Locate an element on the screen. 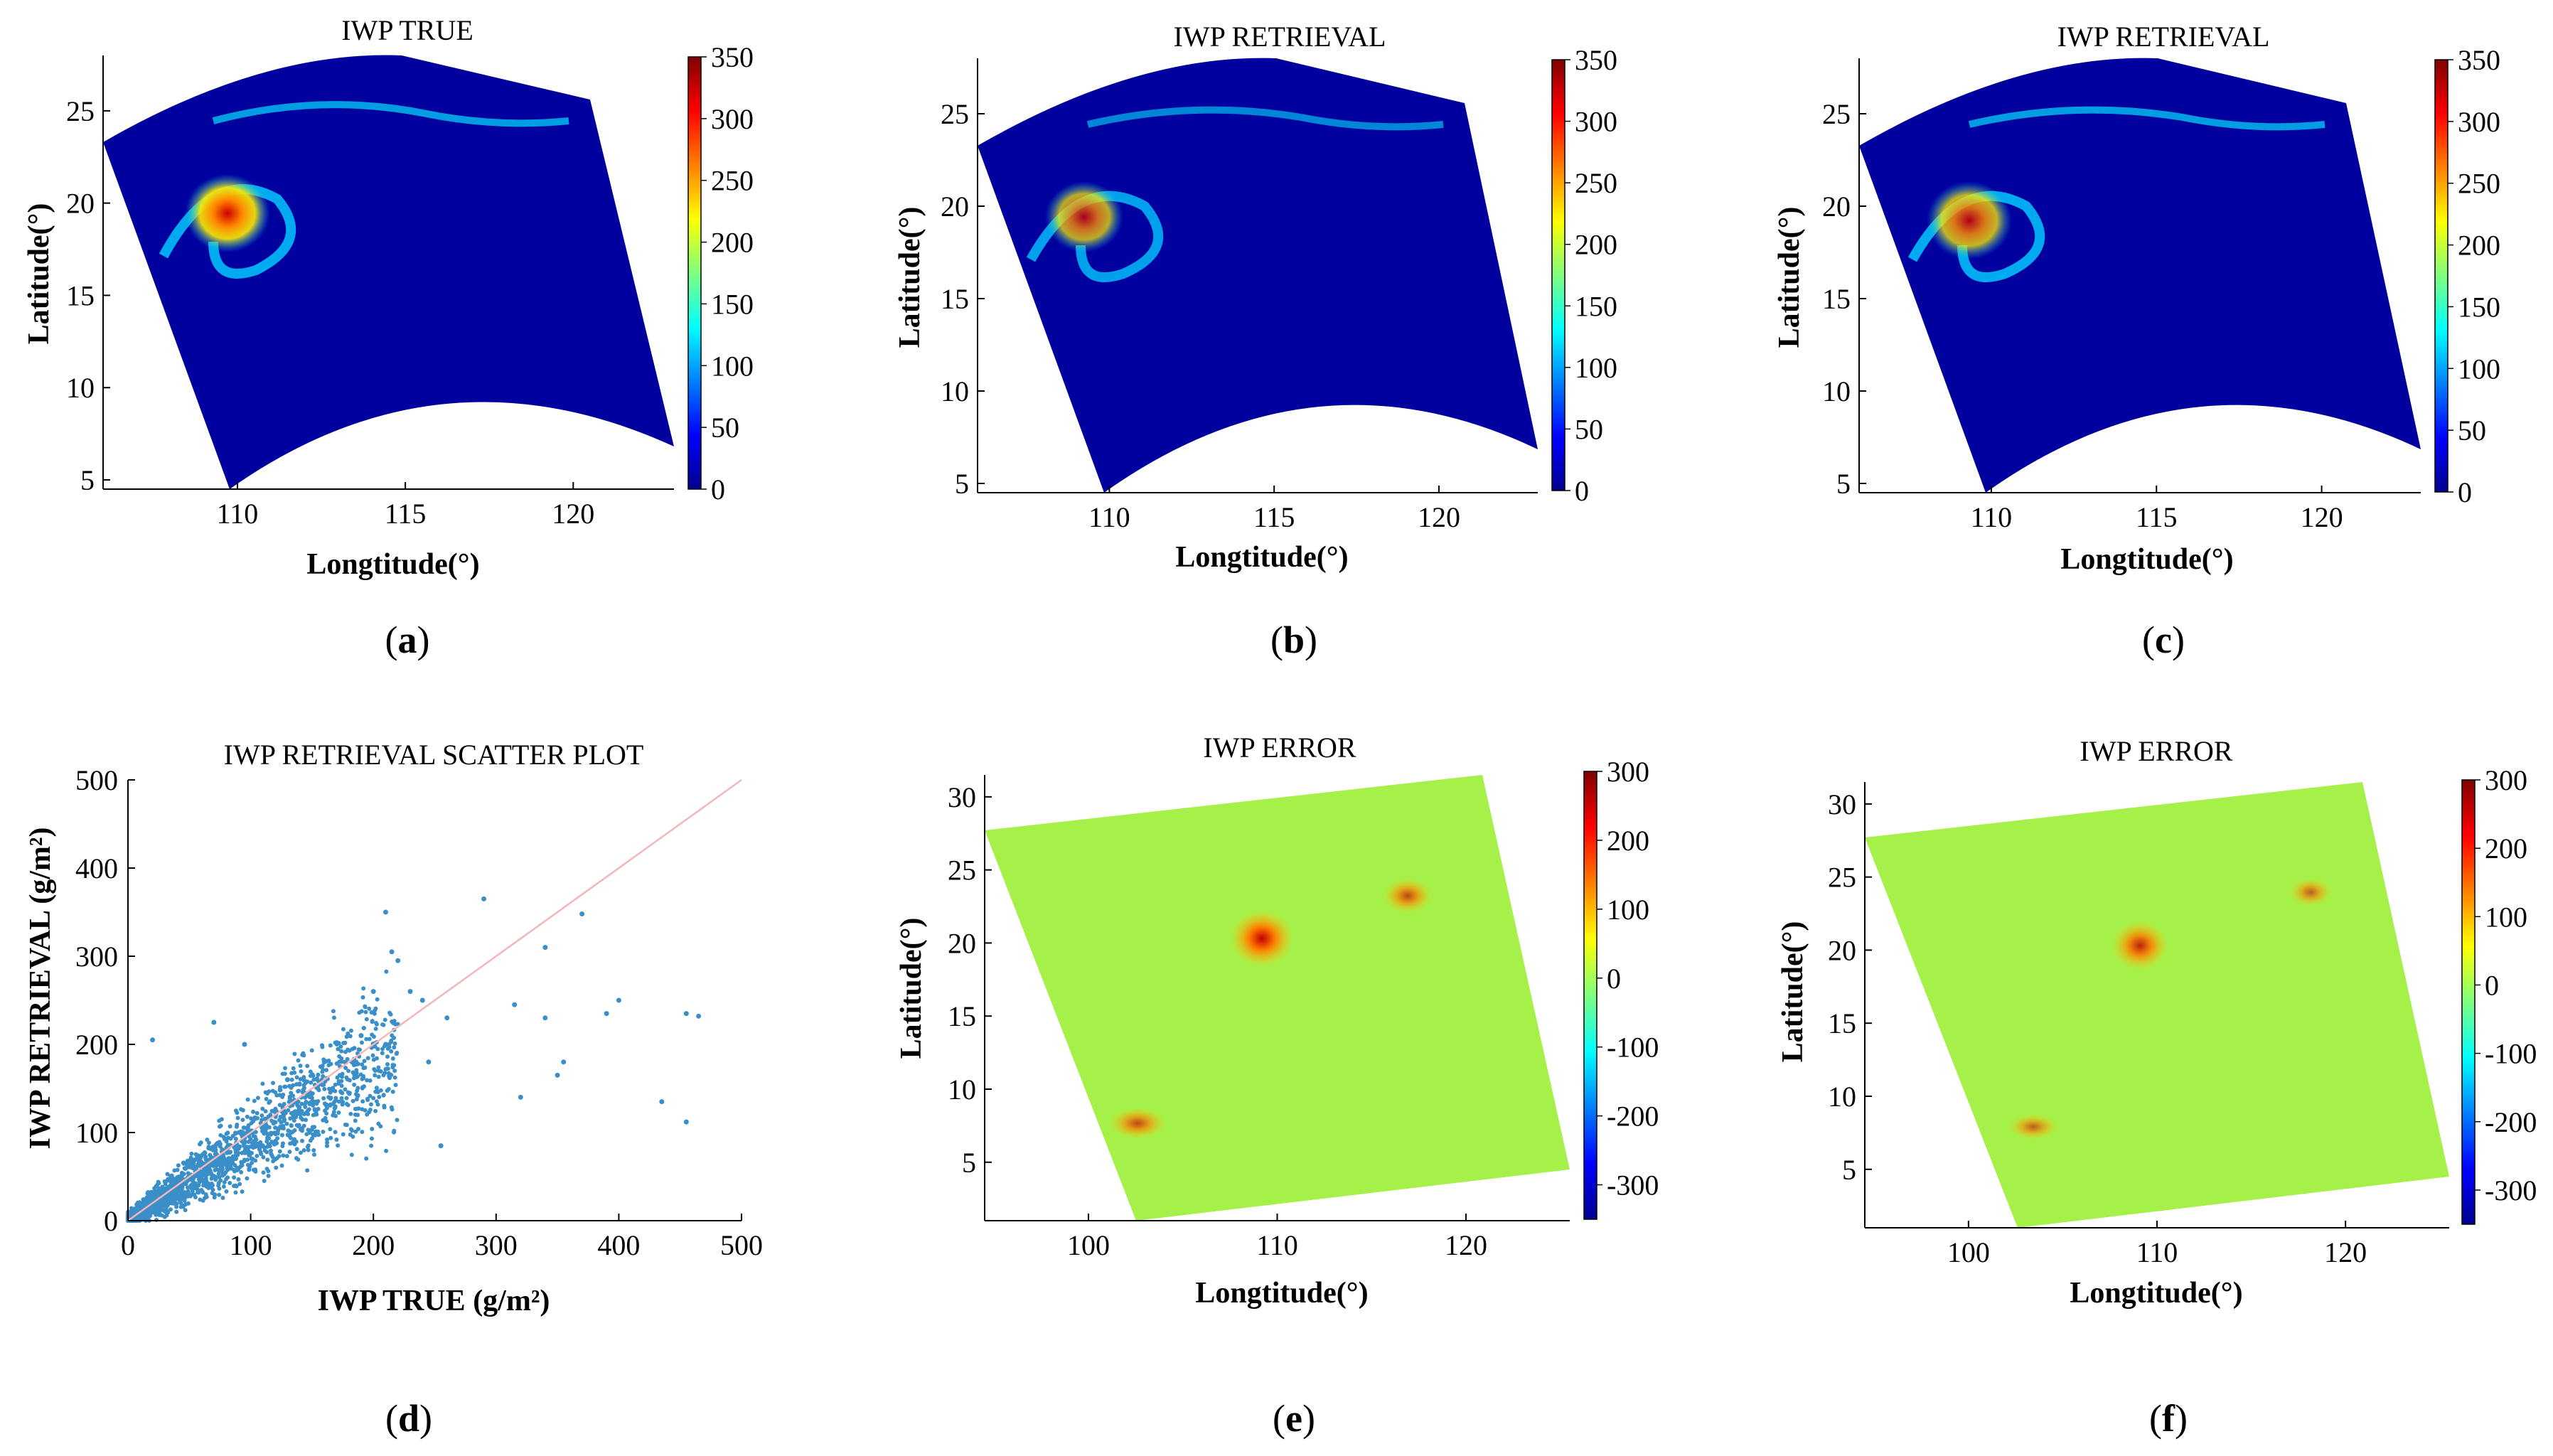 The width and height of the screenshot is (2553, 1456). panel-e-ytick-label: 5 is located at coordinates (969, 1163).